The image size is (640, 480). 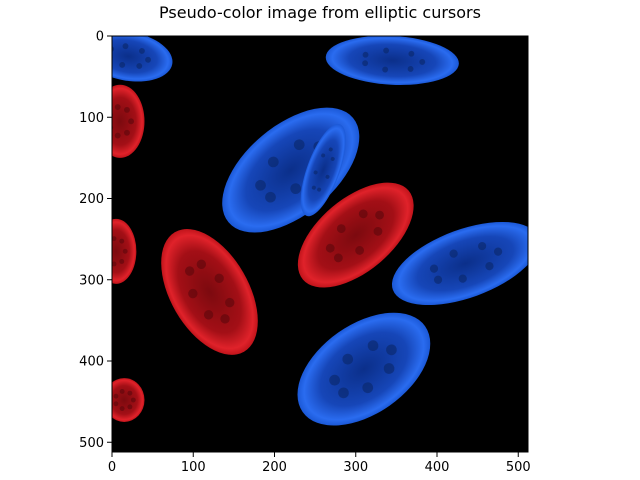 I want to click on y-tick-label: 0, so click(x=100, y=37).